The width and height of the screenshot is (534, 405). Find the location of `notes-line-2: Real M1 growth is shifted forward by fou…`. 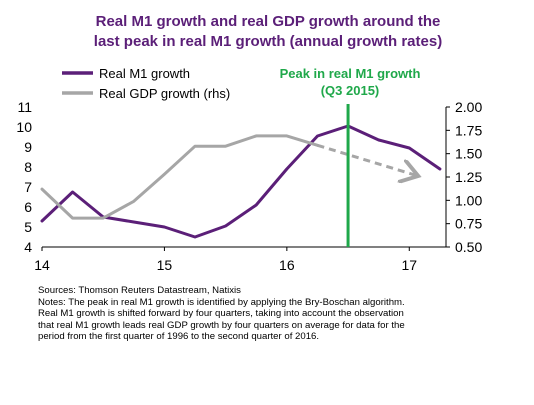

notes-line-2: Real M1 growth is shifted forward by fou… is located at coordinates (221, 314).